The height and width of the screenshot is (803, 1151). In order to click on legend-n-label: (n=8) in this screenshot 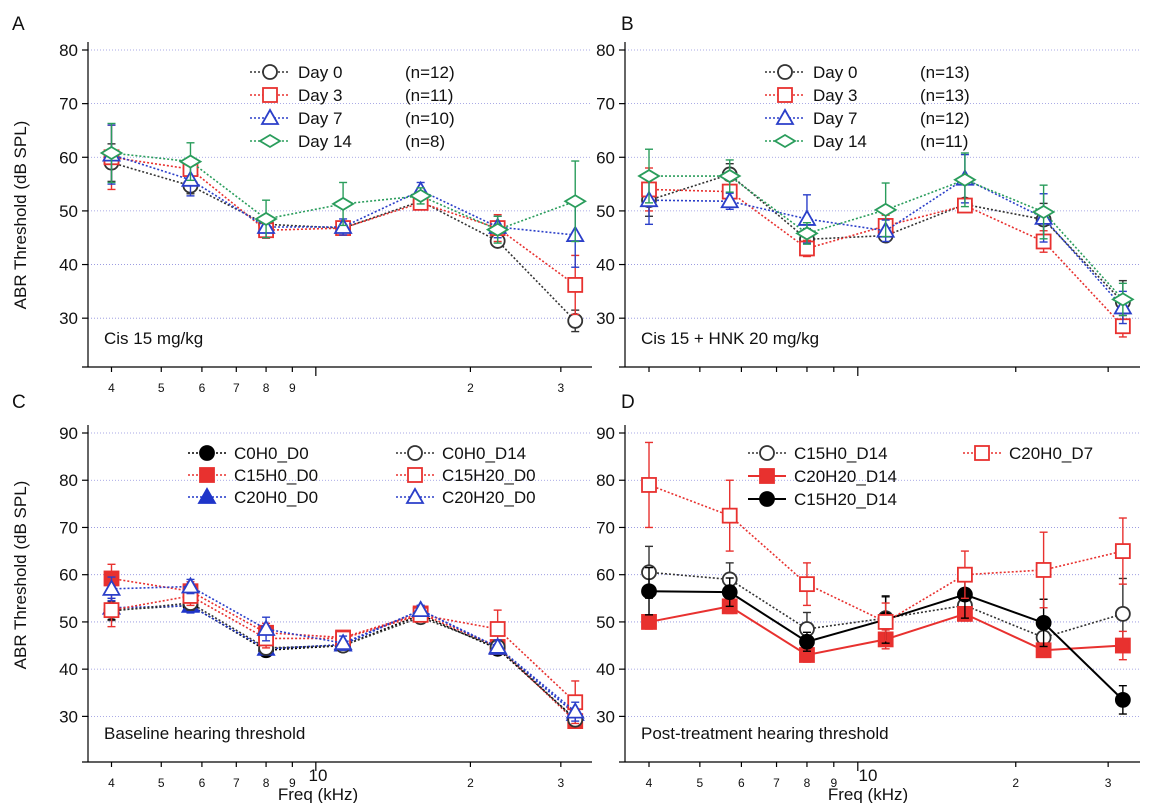, I will do `click(425, 141)`.